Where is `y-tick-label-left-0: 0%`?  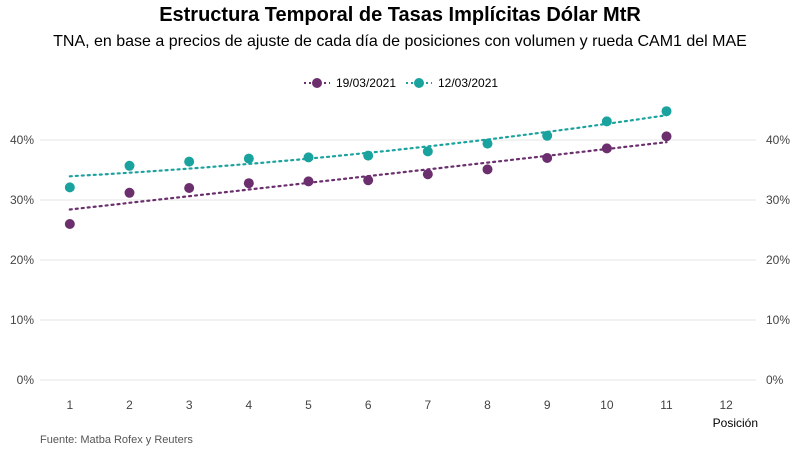 y-tick-label-left-0: 0% is located at coordinates (26, 380).